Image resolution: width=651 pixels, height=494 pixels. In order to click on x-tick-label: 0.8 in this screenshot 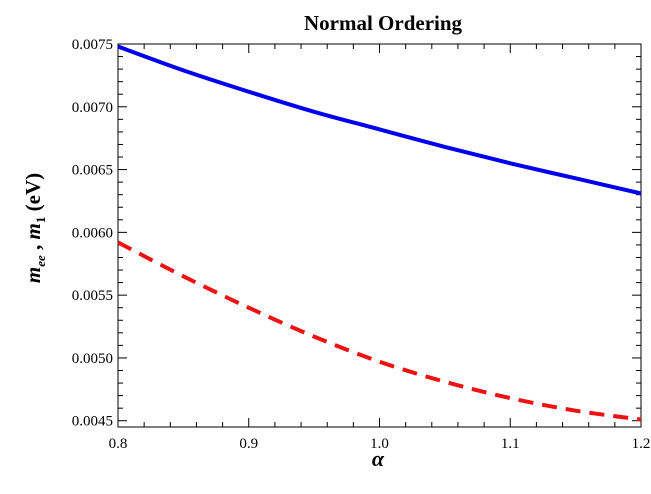, I will do `click(118, 444)`.